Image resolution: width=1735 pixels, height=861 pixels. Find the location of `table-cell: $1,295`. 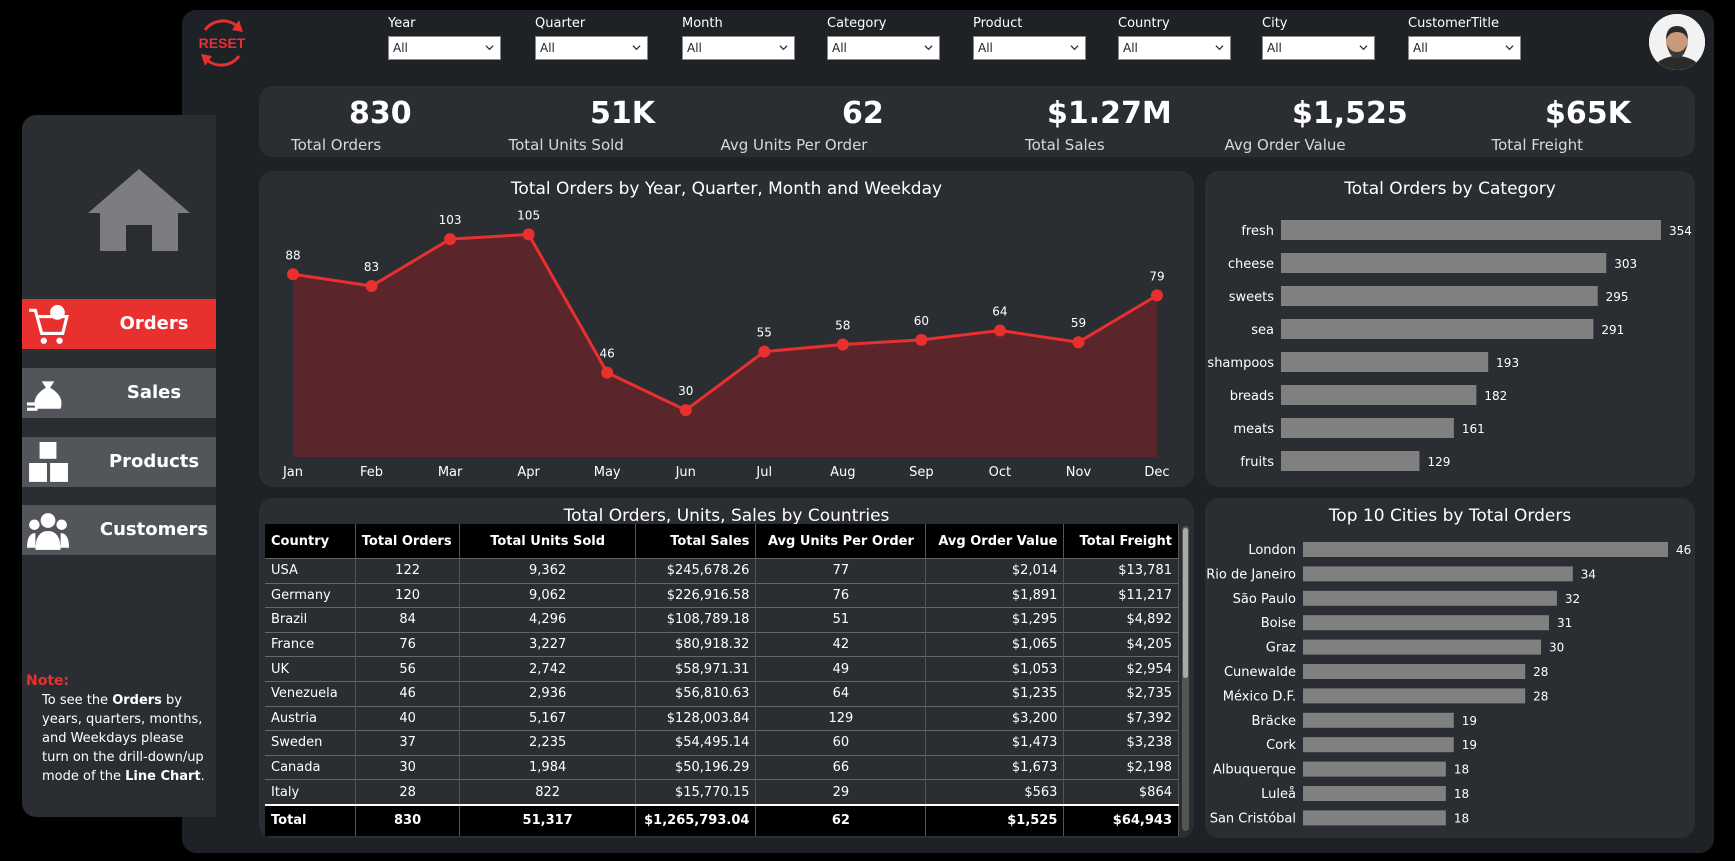

table-cell: $1,295 is located at coordinates (995, 620).